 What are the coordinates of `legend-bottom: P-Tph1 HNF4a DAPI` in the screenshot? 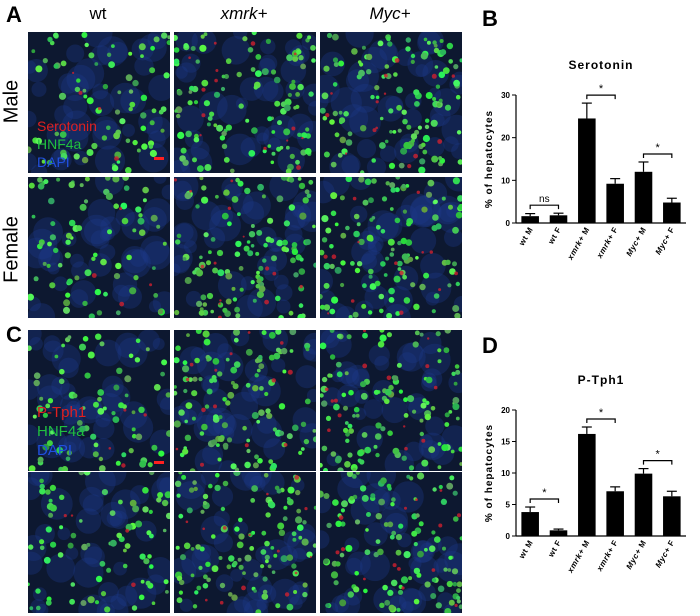 It's located at (61, 431).